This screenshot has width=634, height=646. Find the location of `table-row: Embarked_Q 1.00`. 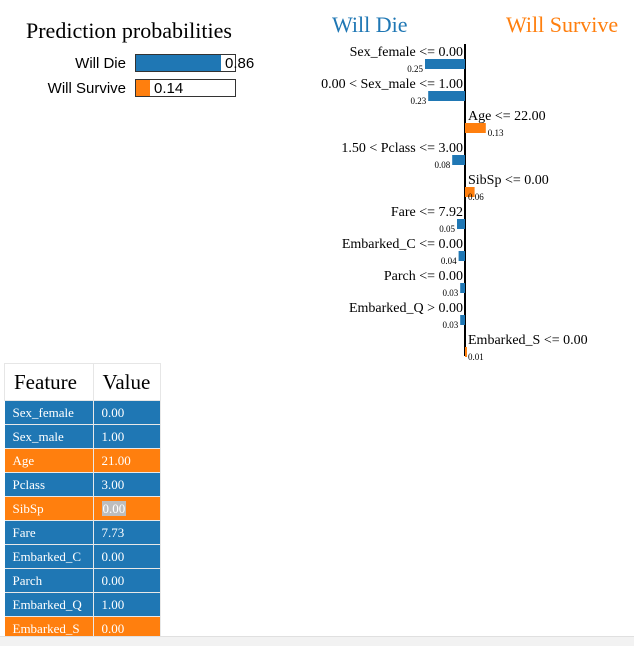

table-row: Embarked_Q 1.00 is located at coordinates (82, 604).